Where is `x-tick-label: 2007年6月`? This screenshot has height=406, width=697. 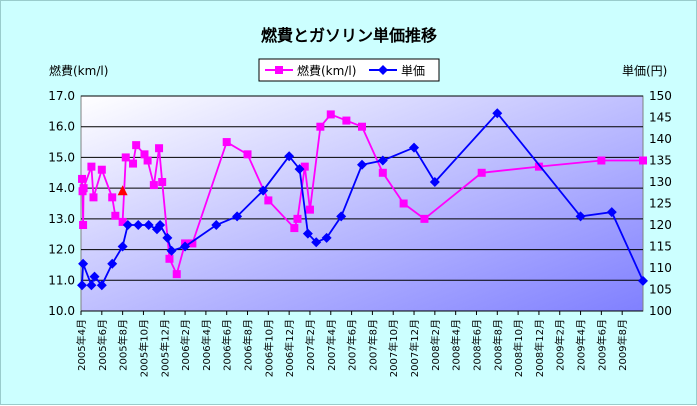 x-tick-label: 2007年6月 is located at coordinates (352, 345).